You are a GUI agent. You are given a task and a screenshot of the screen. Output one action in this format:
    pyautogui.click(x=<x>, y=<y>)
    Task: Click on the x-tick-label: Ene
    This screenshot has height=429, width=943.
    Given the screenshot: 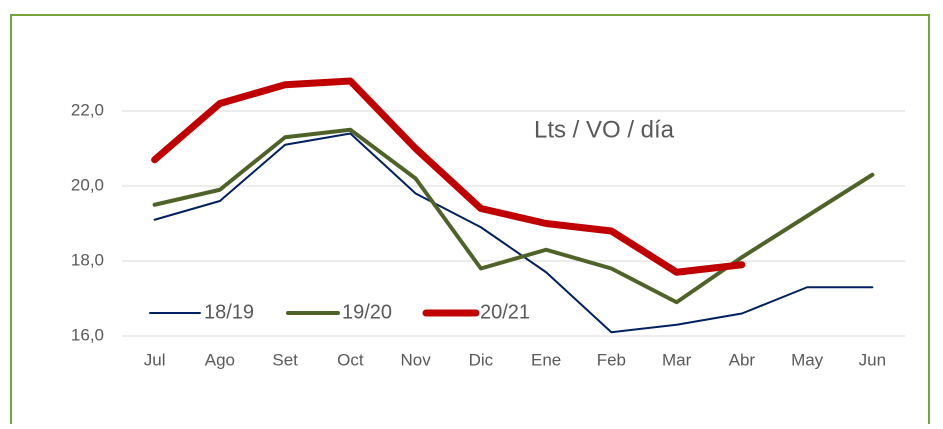 What is the action you would take?
    pyautogui.click(x=546, y=359)
    